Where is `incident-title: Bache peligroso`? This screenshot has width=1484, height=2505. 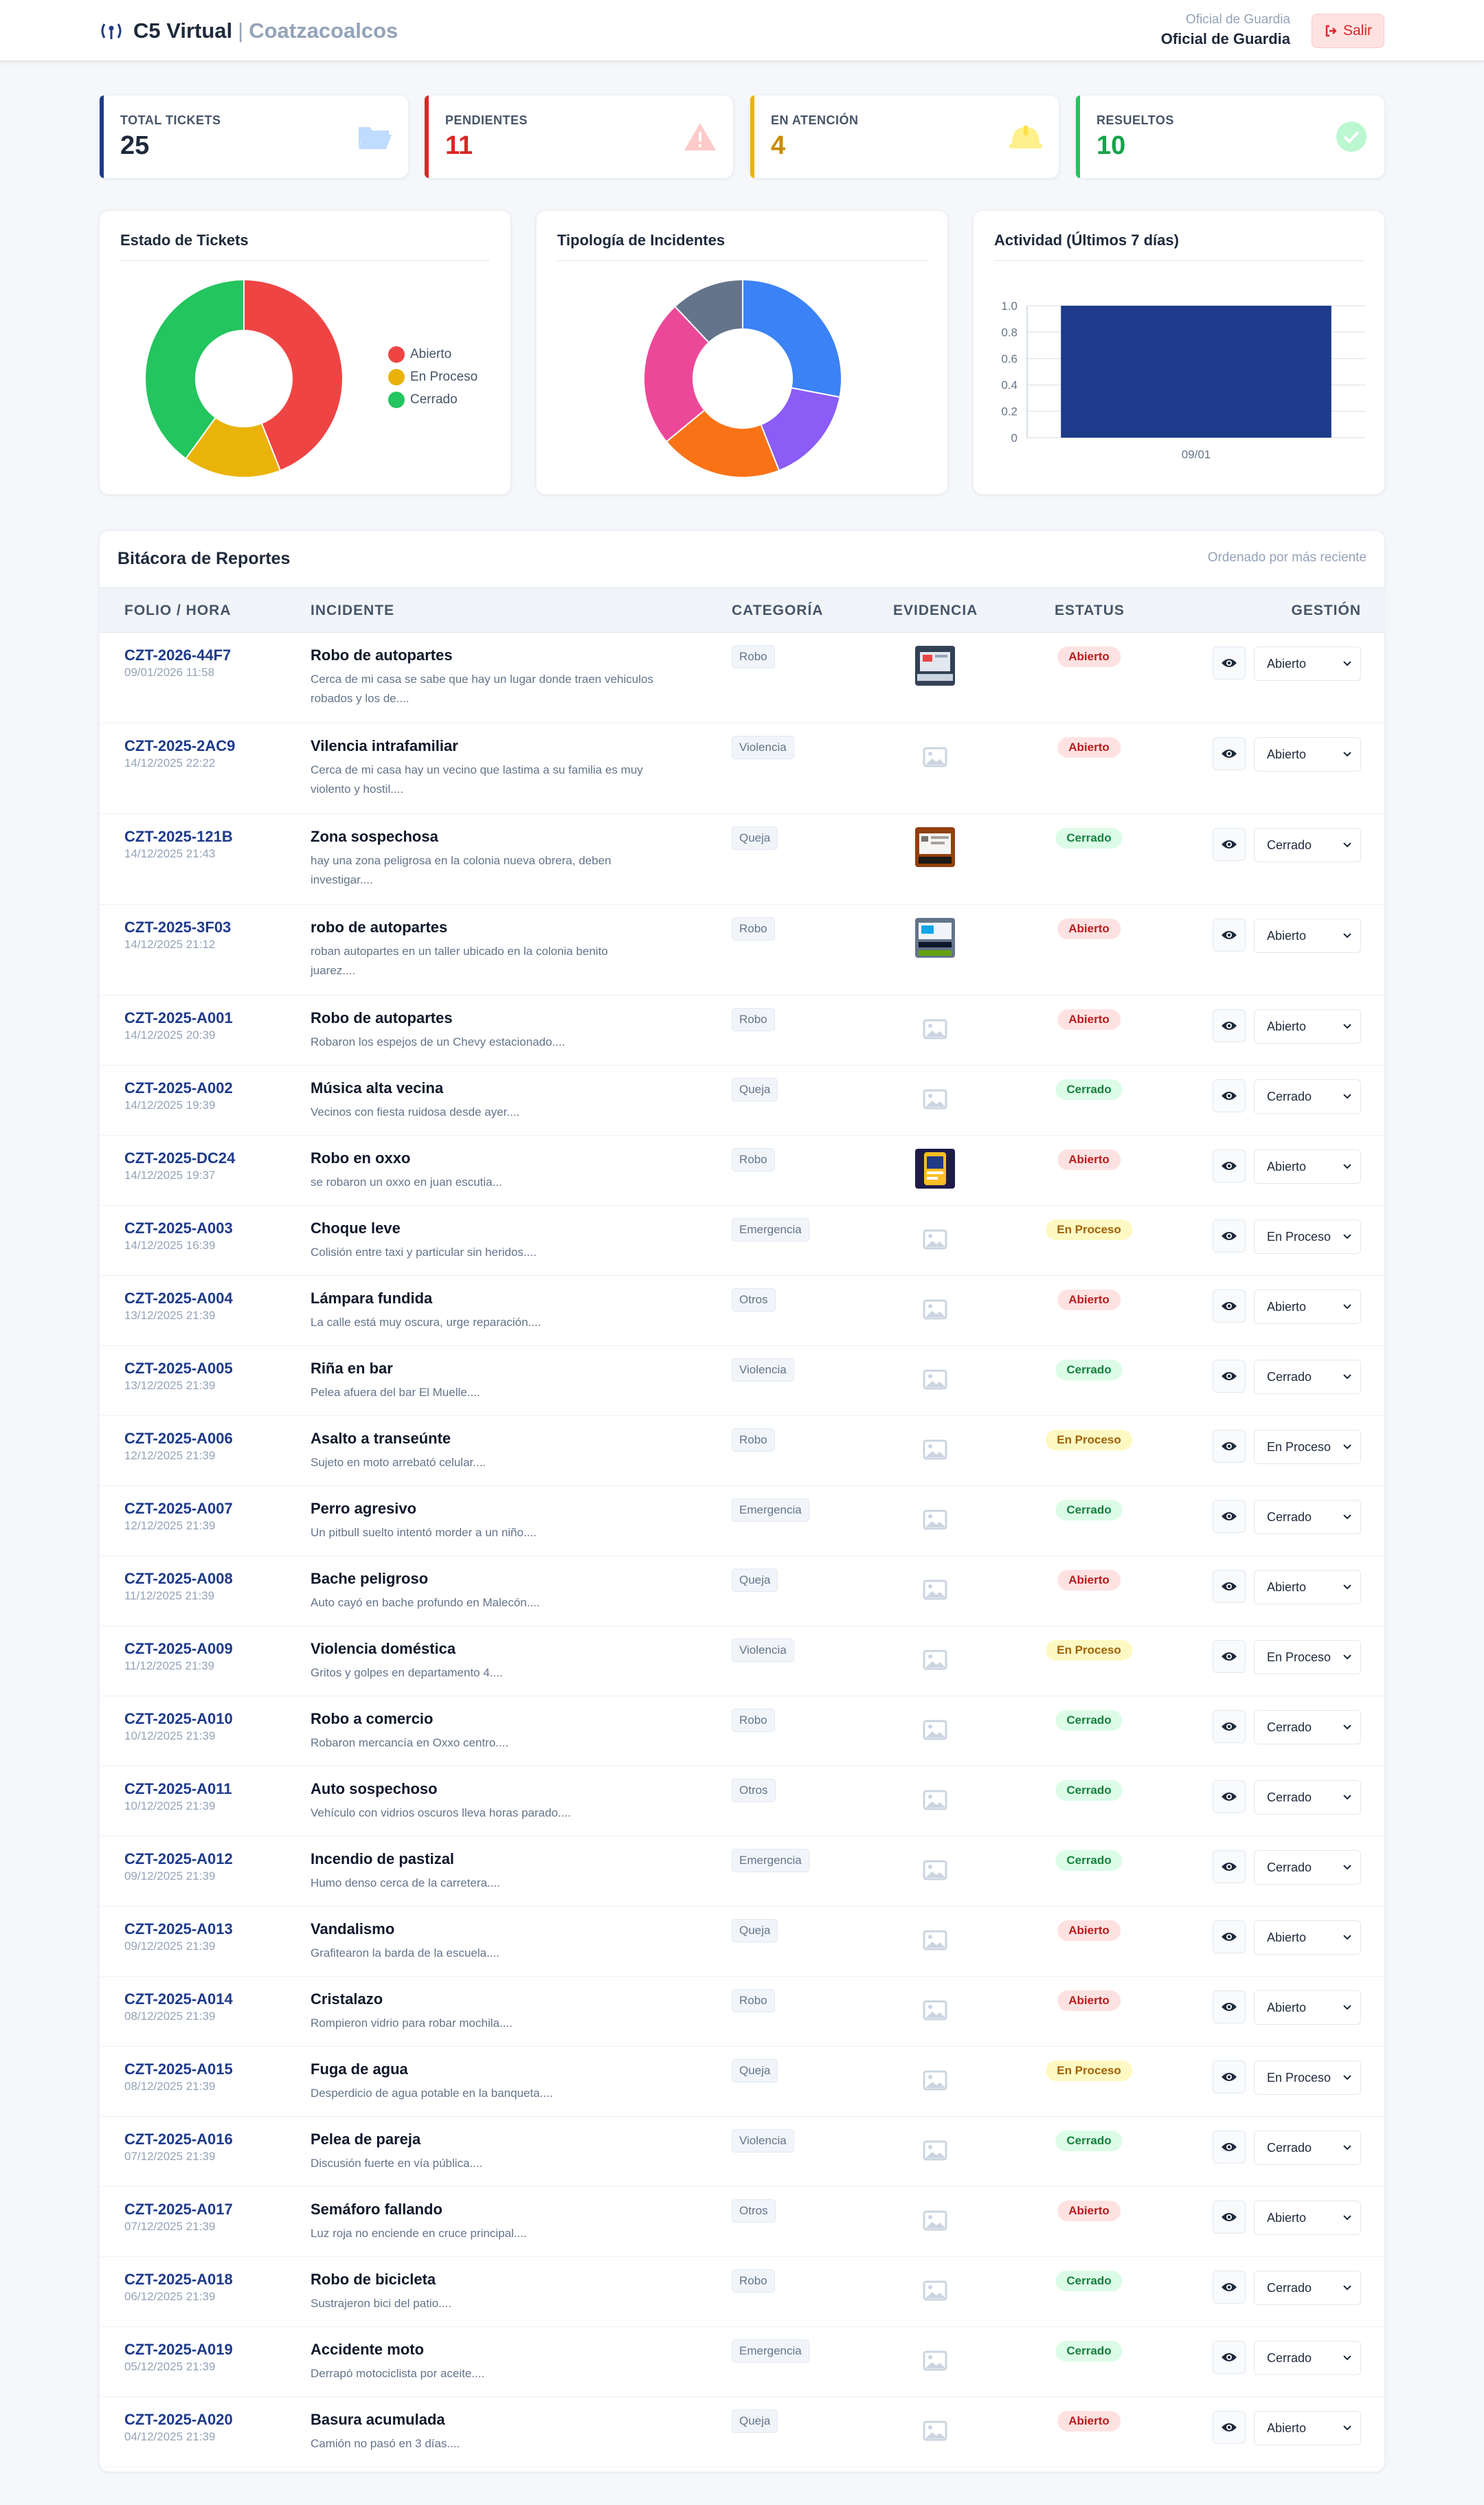 incident-title: Bache peligroso is located at coordinates (370, 1579).